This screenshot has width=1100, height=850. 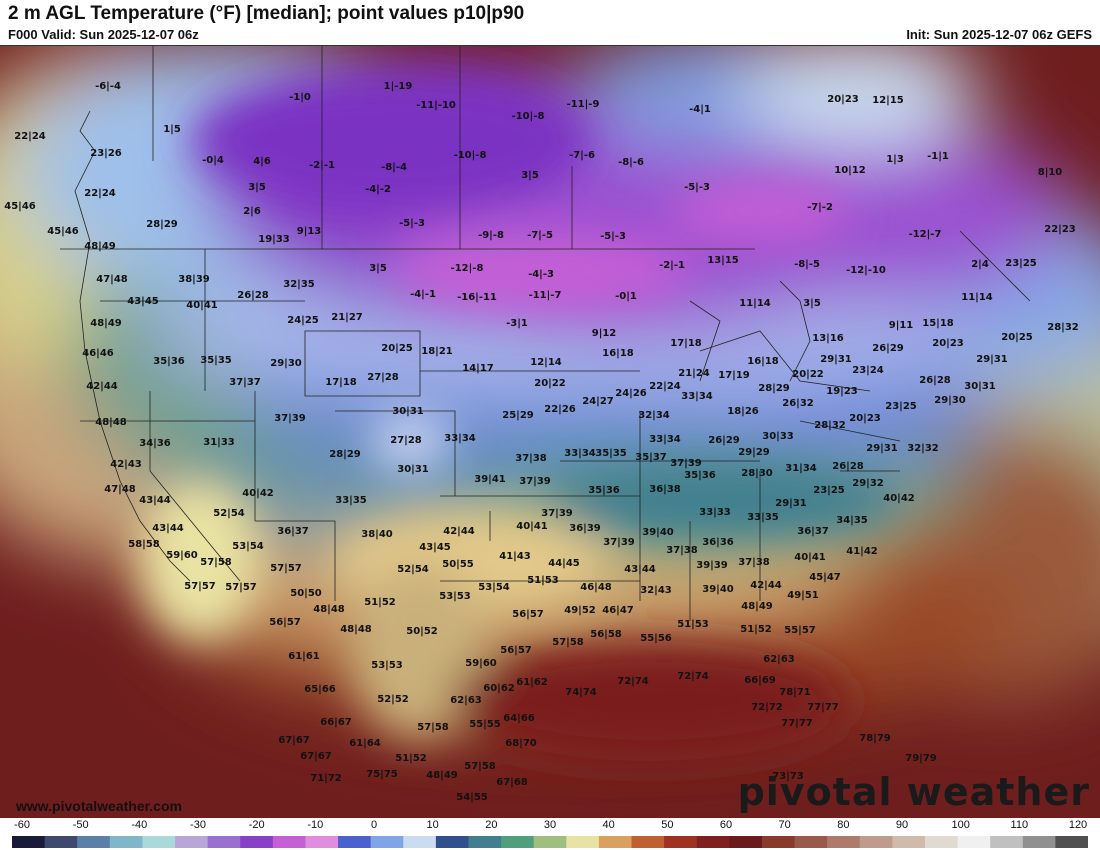 What do you see at coordinates (902, 825) in the screenshot?
I see `colorbar-tick-label: 90` at bounding box center [902, 825].